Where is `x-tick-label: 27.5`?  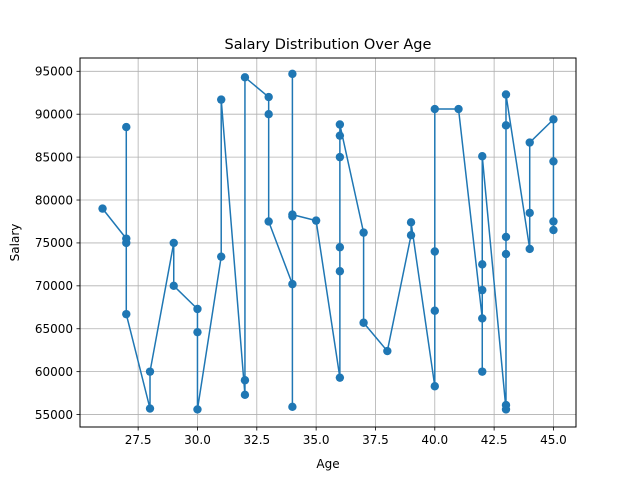 x-tick-label: 27.5 is located at coordinates (138, 440).